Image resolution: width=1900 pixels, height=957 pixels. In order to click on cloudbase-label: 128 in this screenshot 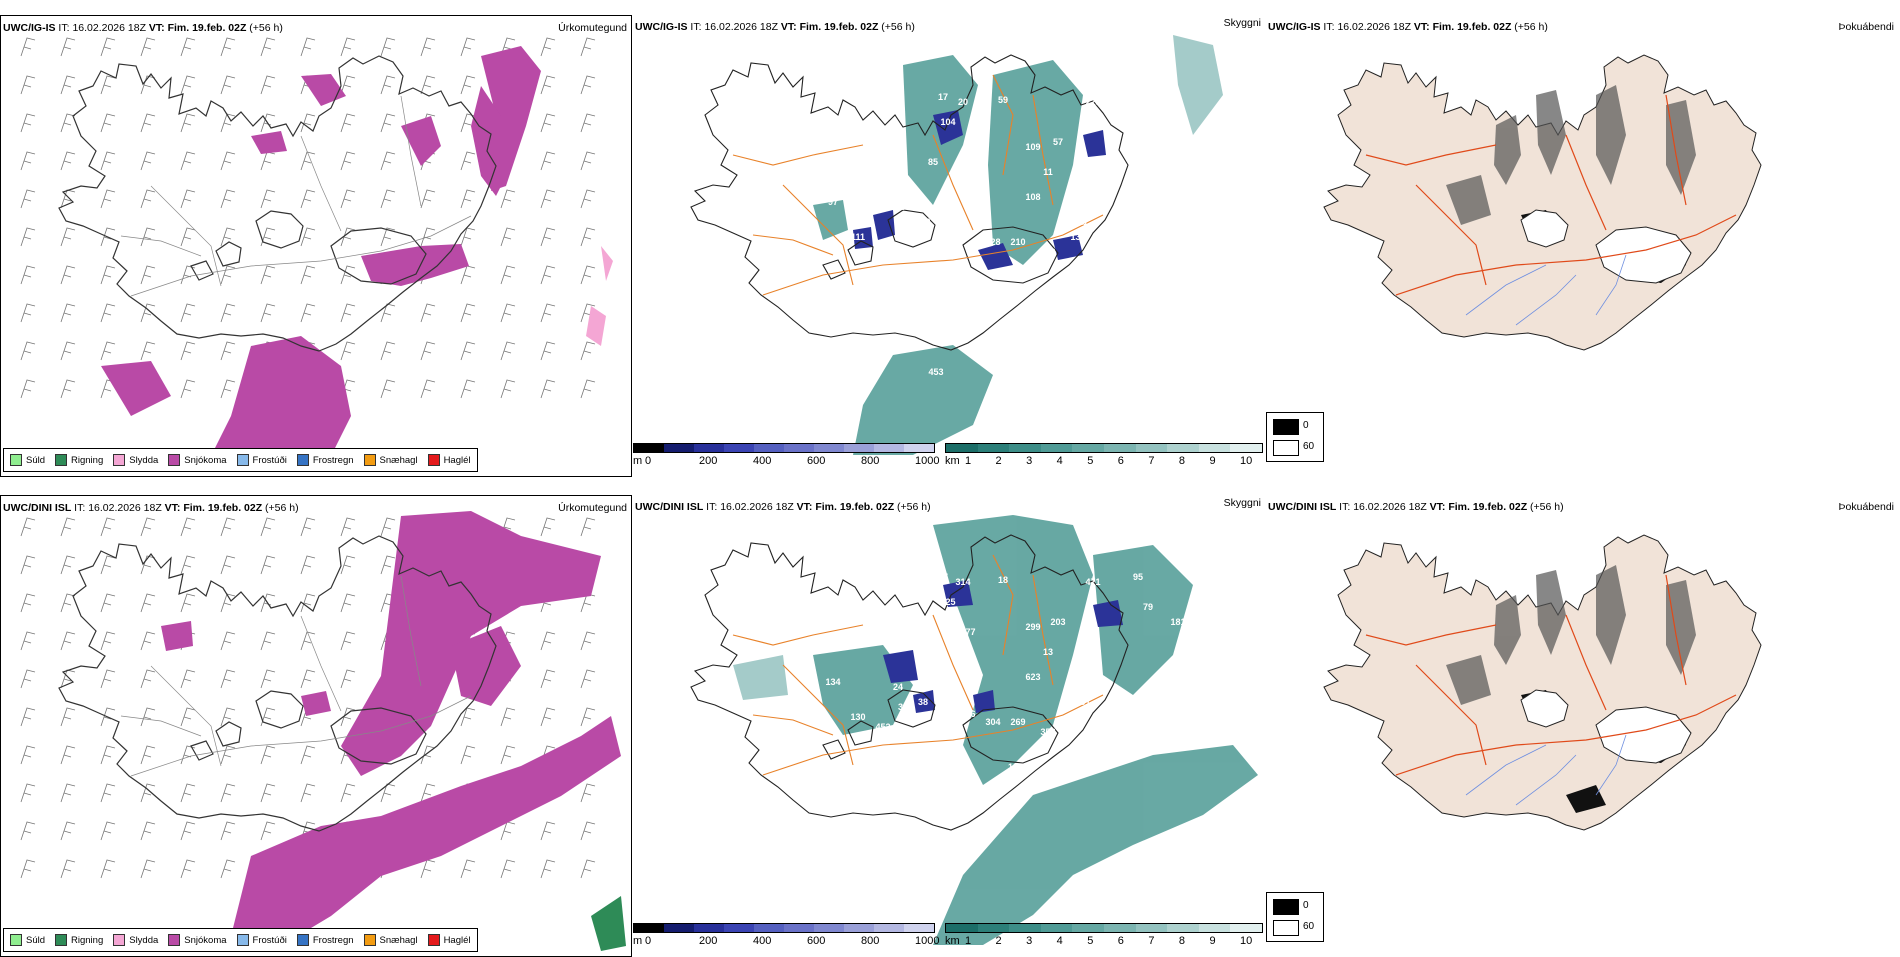, I will do `click(992, 242)`.